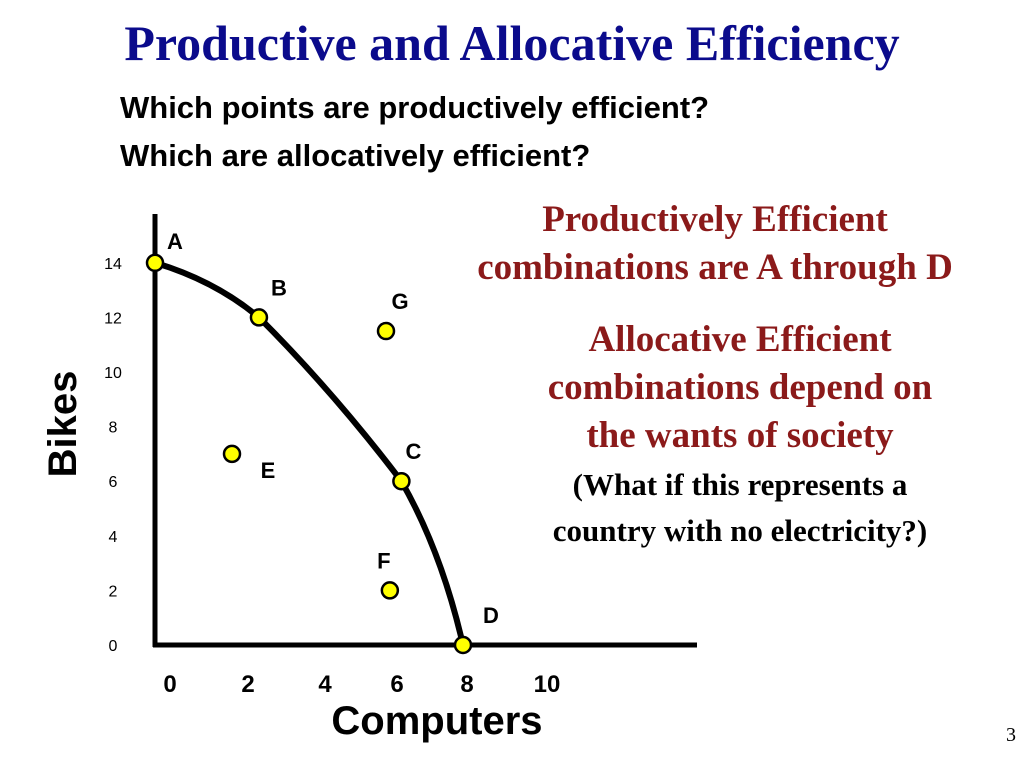  I want to click on point-g, so click(386, 331).